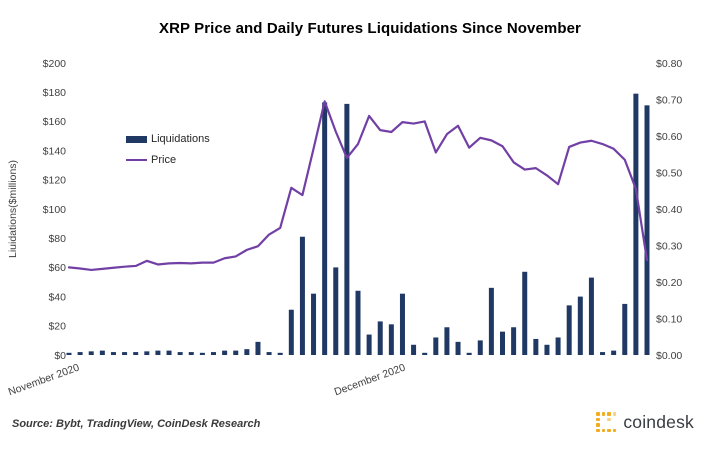 Image resolution: width=710 pixels, height=458 pixels. Describe the element at coordinates (168, 149) in the screenshot. I see `legend: Liquidations Price` at that location.